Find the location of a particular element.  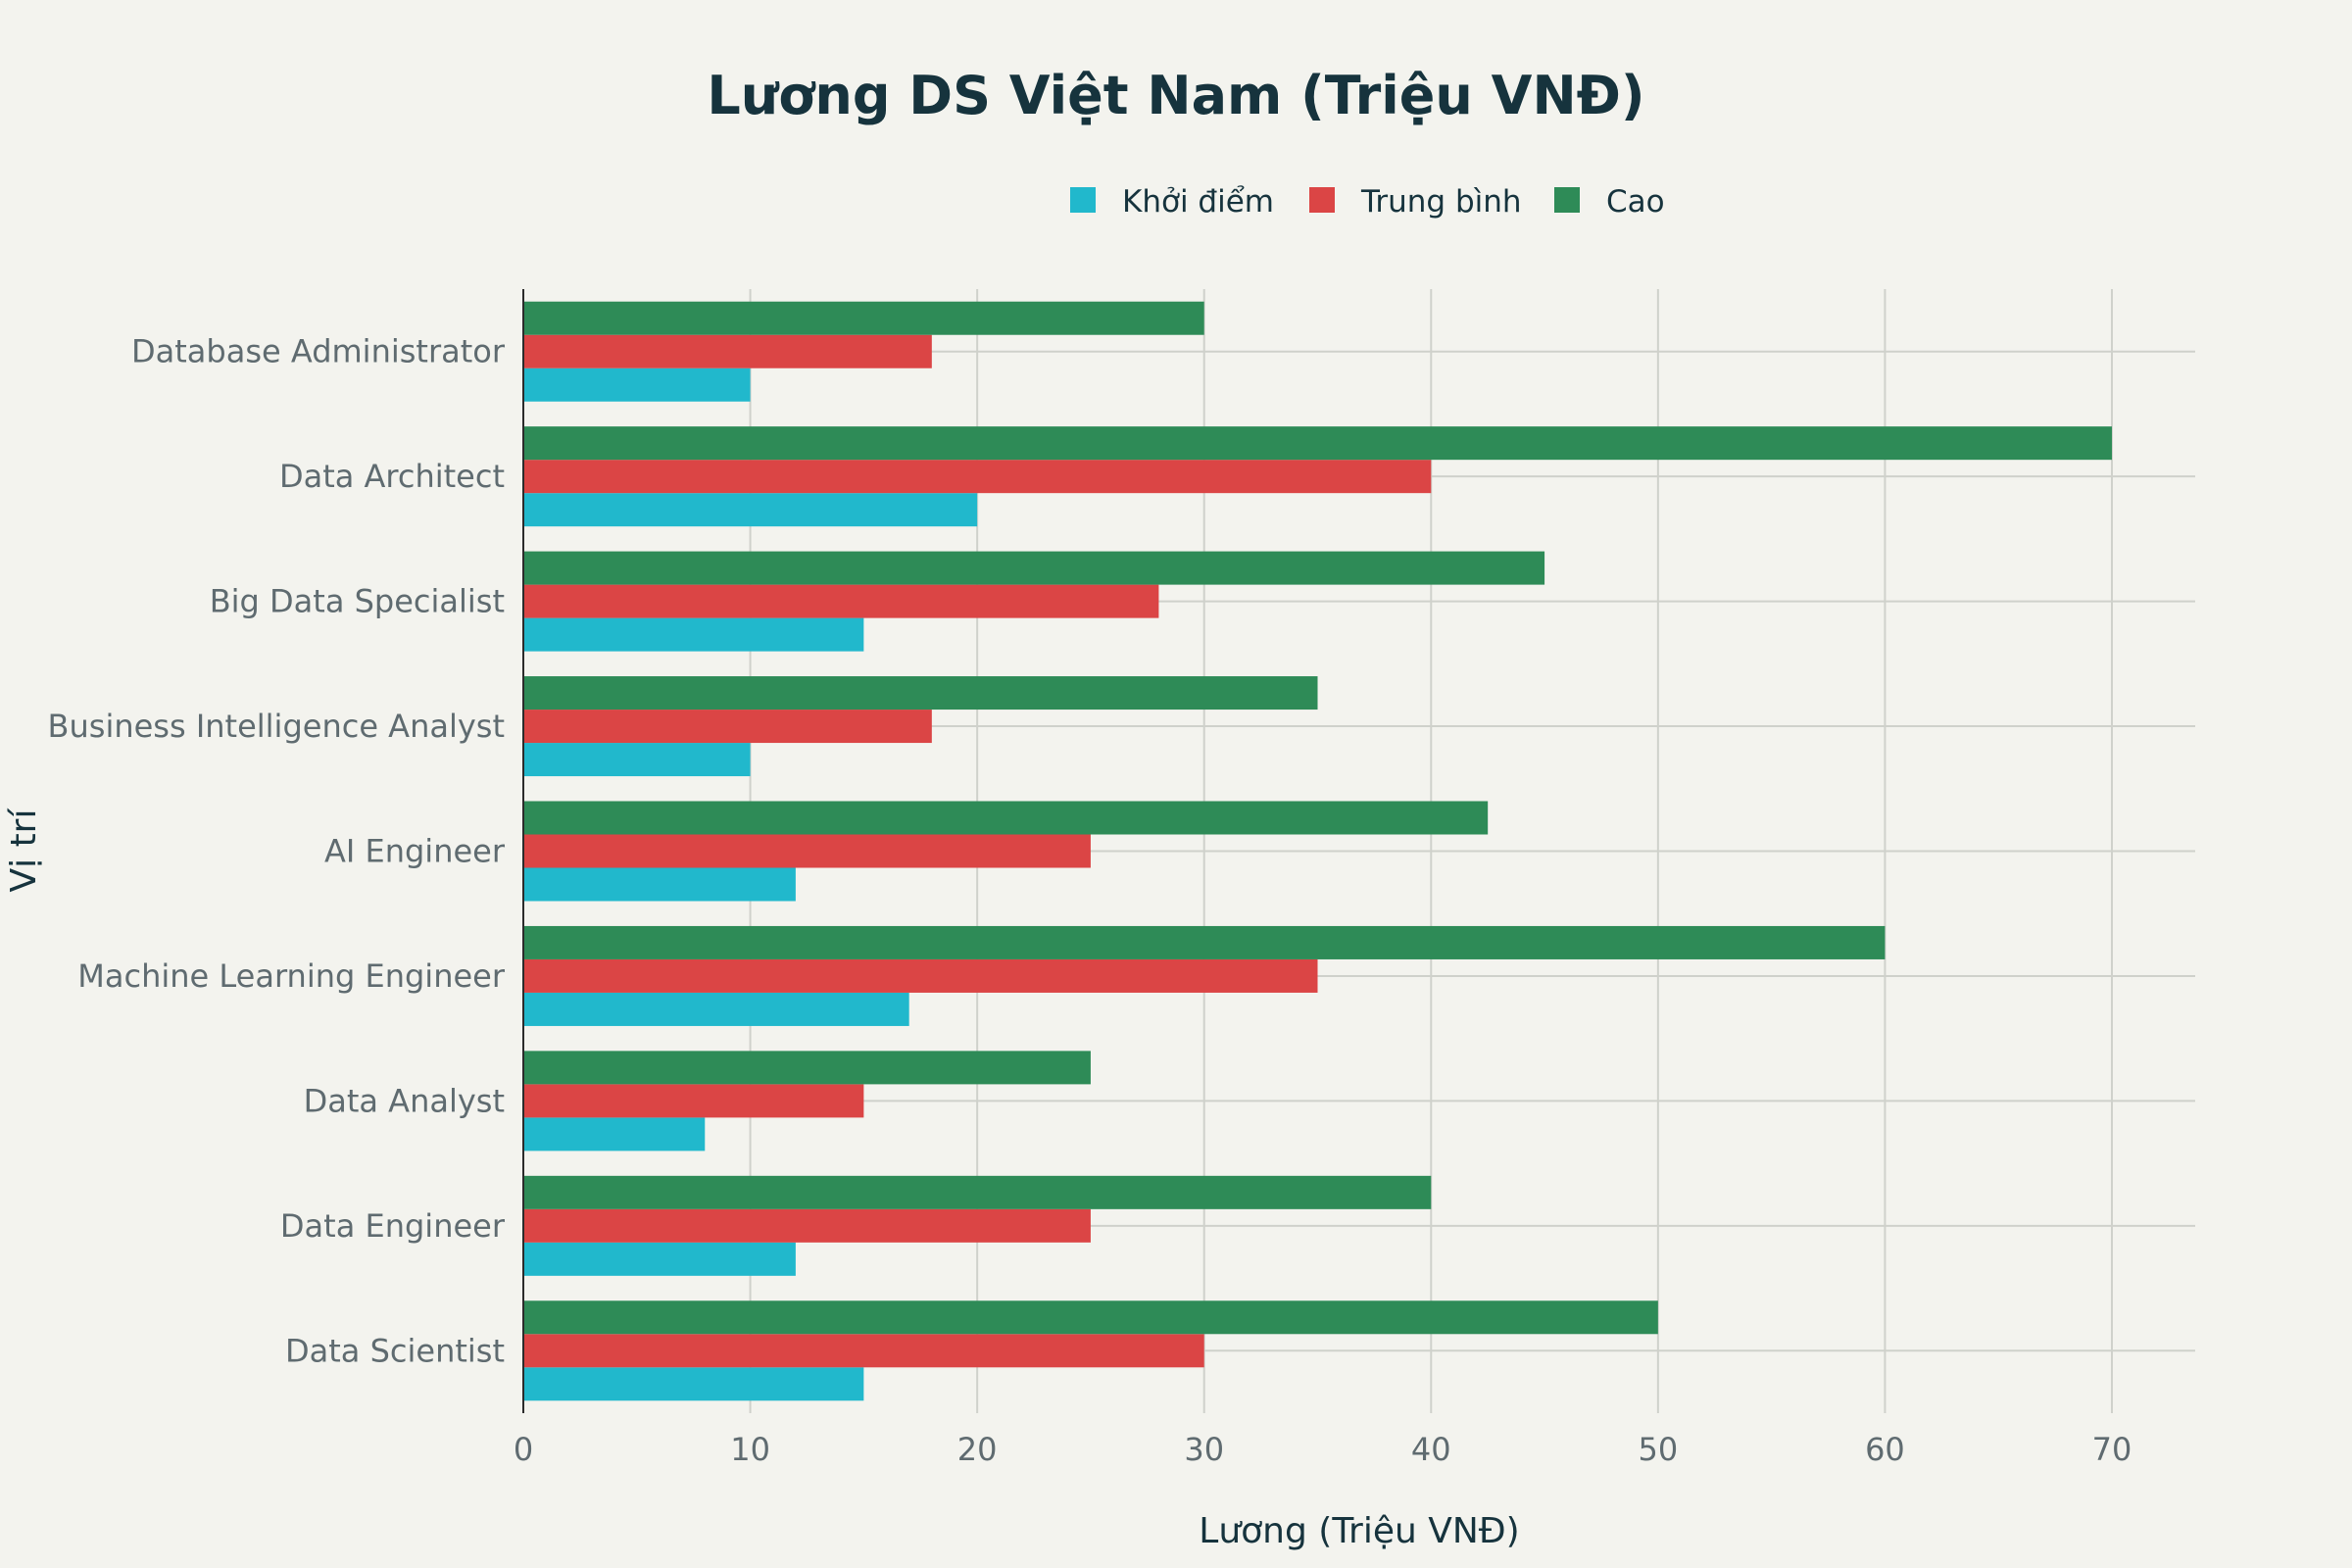

x-tick-label: 70 is located at coordinates (2112, 1449).